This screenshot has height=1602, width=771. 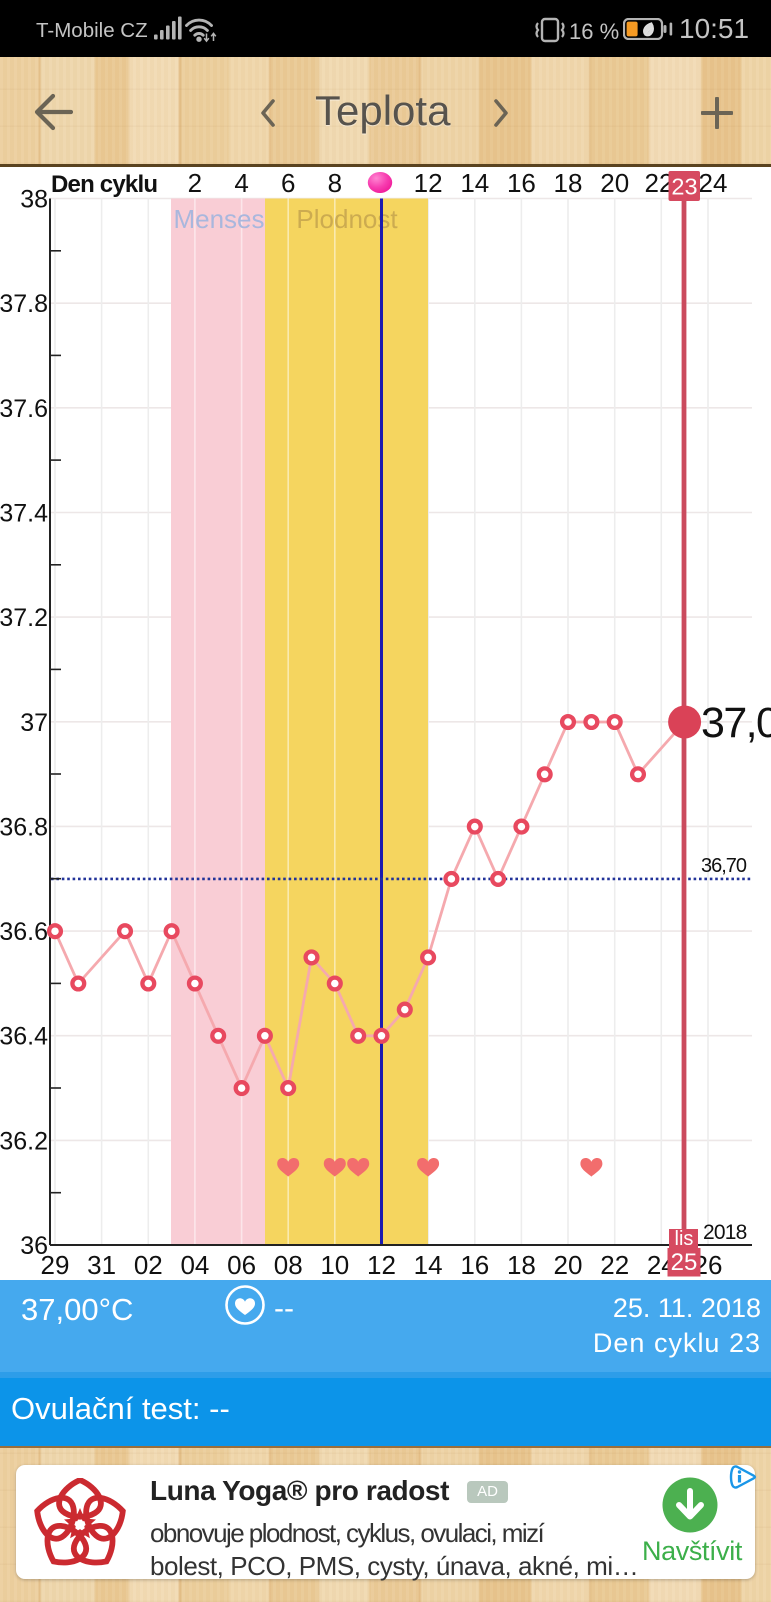 What do you see at coordinates (334, 1265) in the screenshot?
I see `svg-text: 10` at bounding box center [334, 1265].